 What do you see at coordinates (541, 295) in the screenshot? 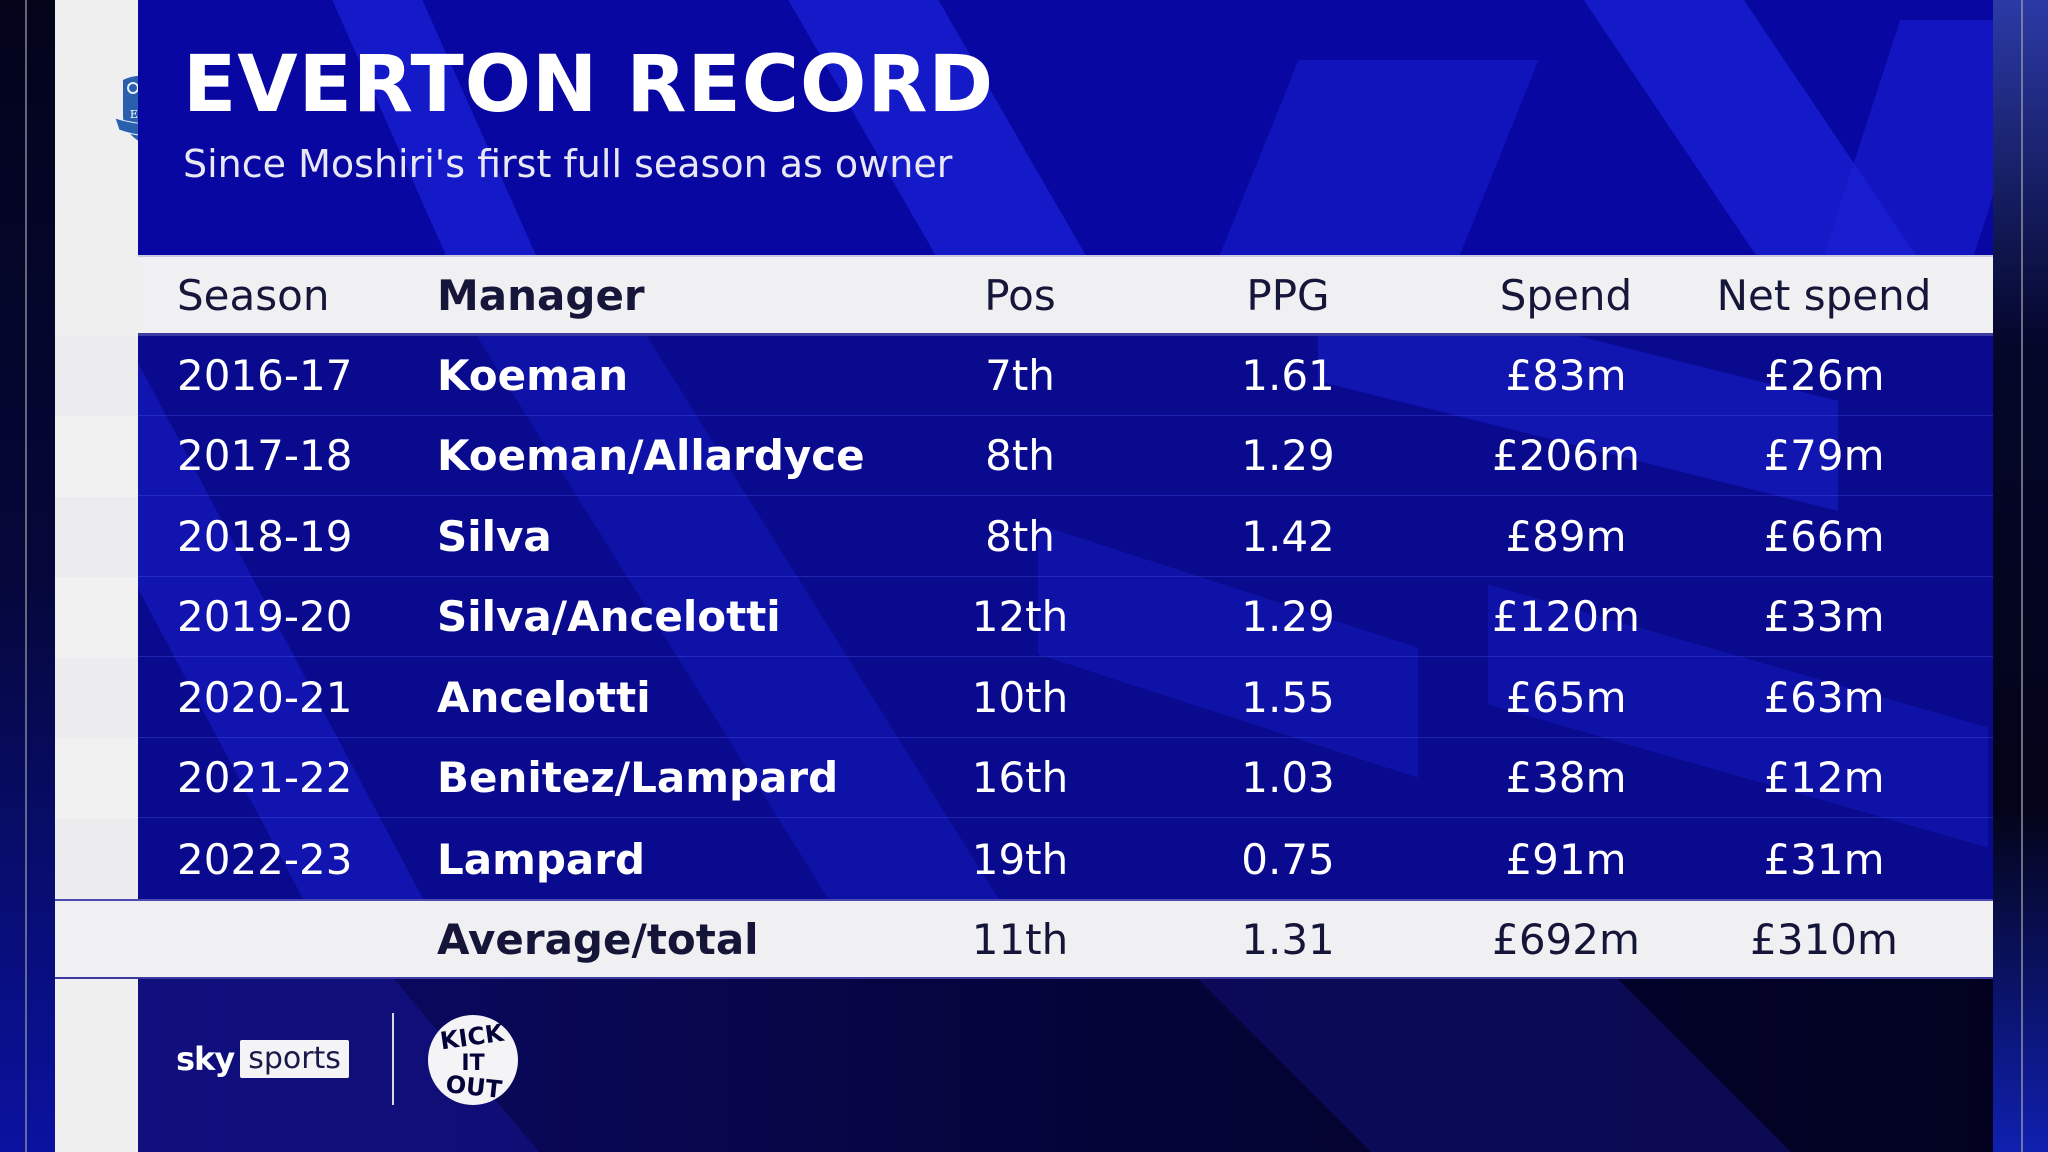
I see `column-header-manager: Manager` at bounding box center [541, 295].